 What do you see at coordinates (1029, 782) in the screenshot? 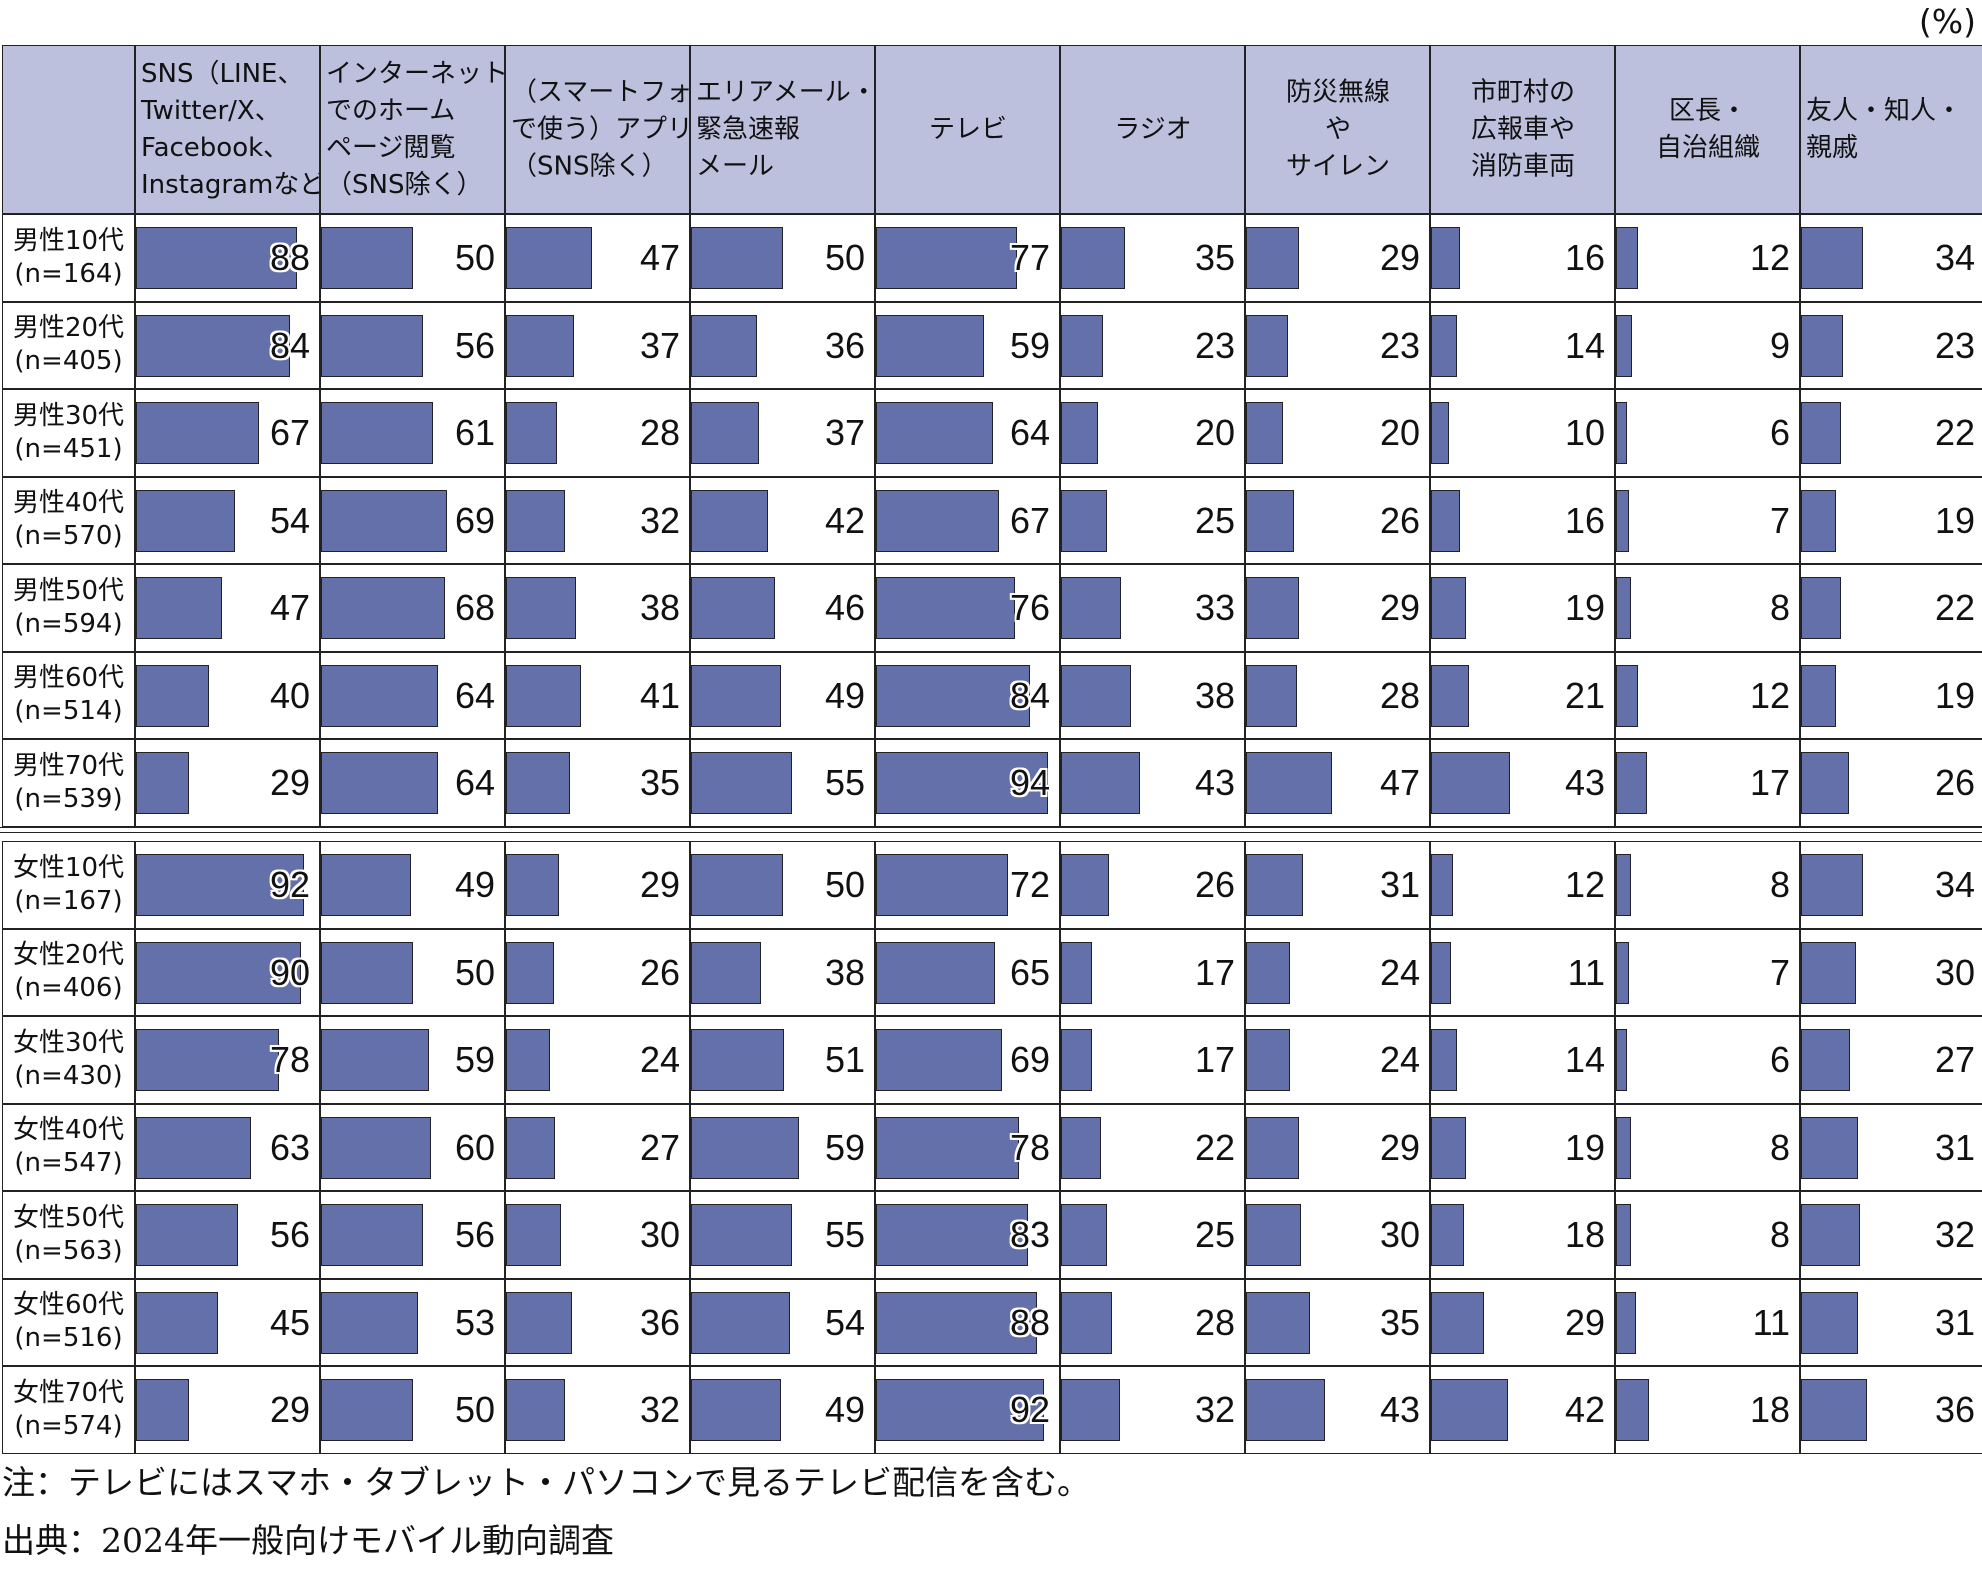
I see `value-label: 94` at bounding box center [1029, 782].